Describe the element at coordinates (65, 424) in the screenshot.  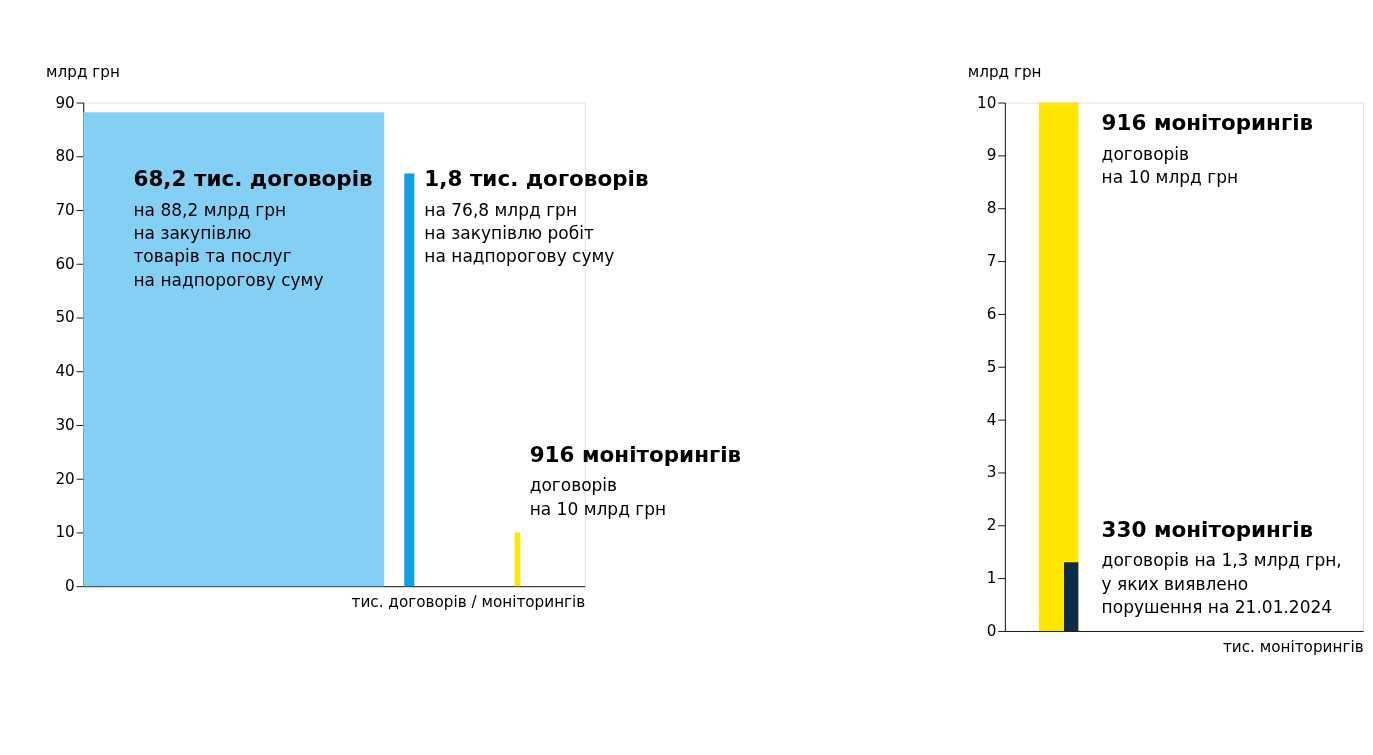
I see `y-tick-label: 30` at that location.